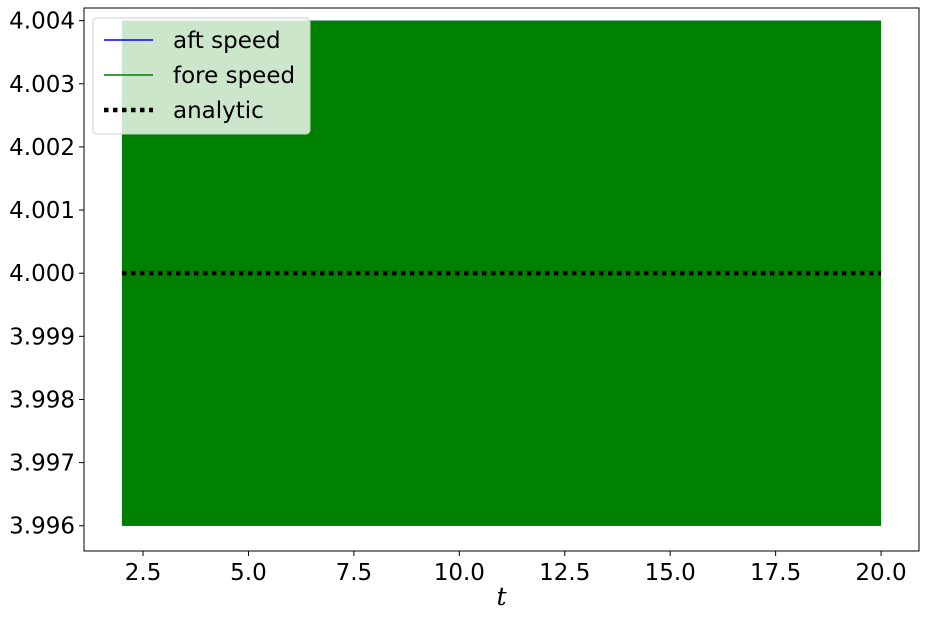  What do you see at coordinates (459, 573) in the screenshot?
I see `x-tick-label: 10.0` at bounding box center [459, 573].